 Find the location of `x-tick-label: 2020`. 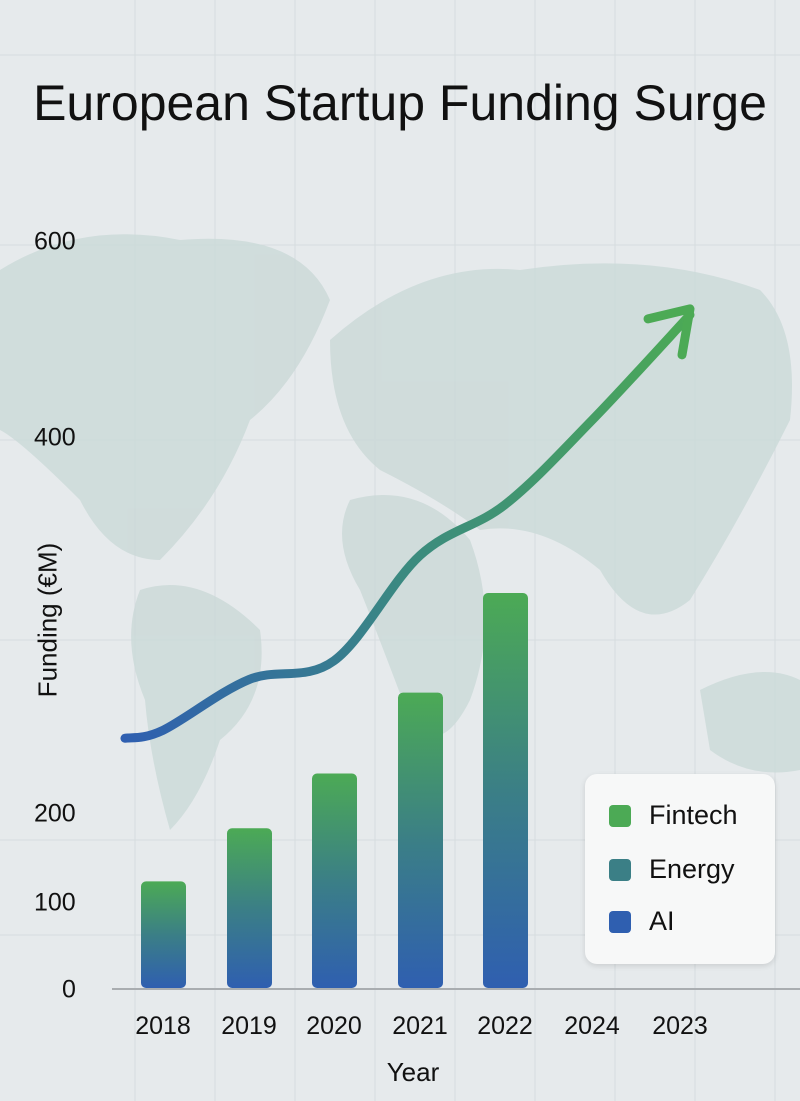

x-tick-label: 2020 is located at coordinates (334, 1026).